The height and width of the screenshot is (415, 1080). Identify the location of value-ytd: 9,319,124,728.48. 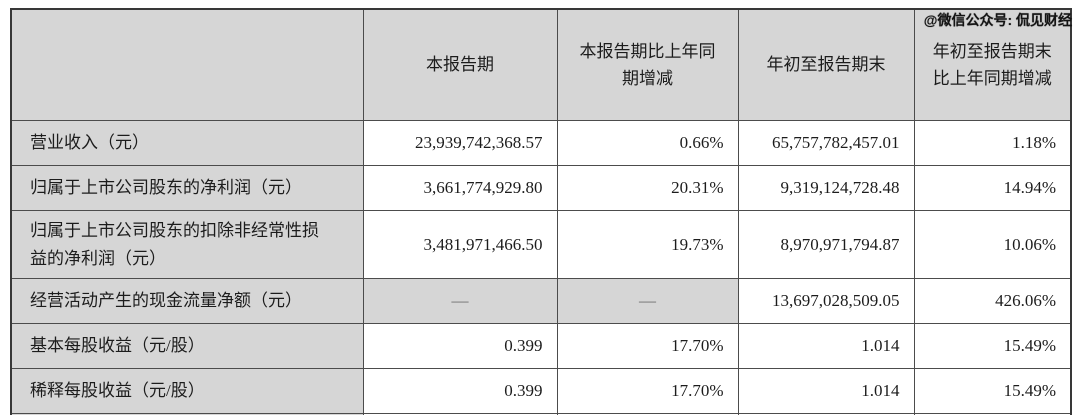
(826, 188).